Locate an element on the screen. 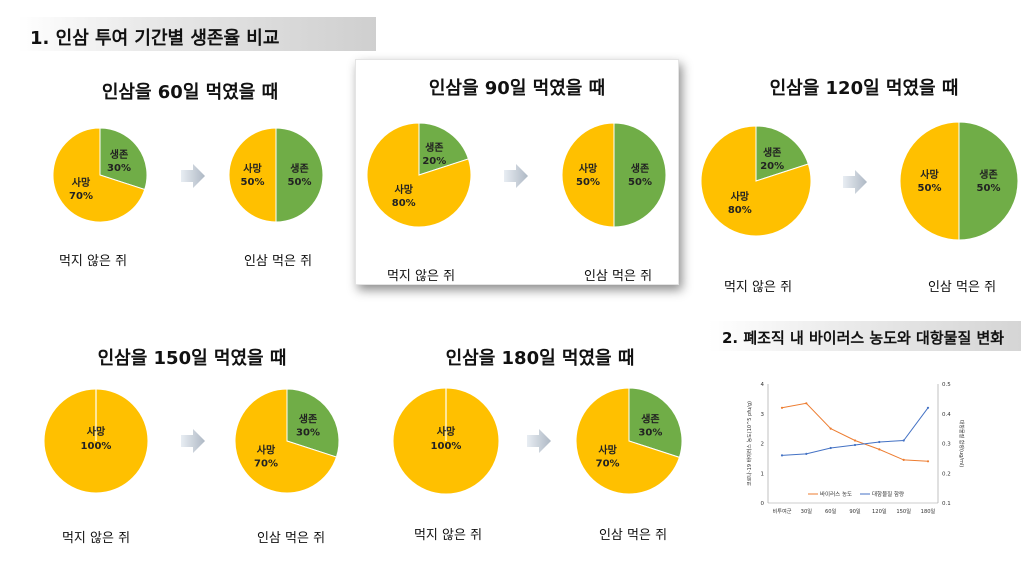  virus-series-line is located at coordinates (855, 432).